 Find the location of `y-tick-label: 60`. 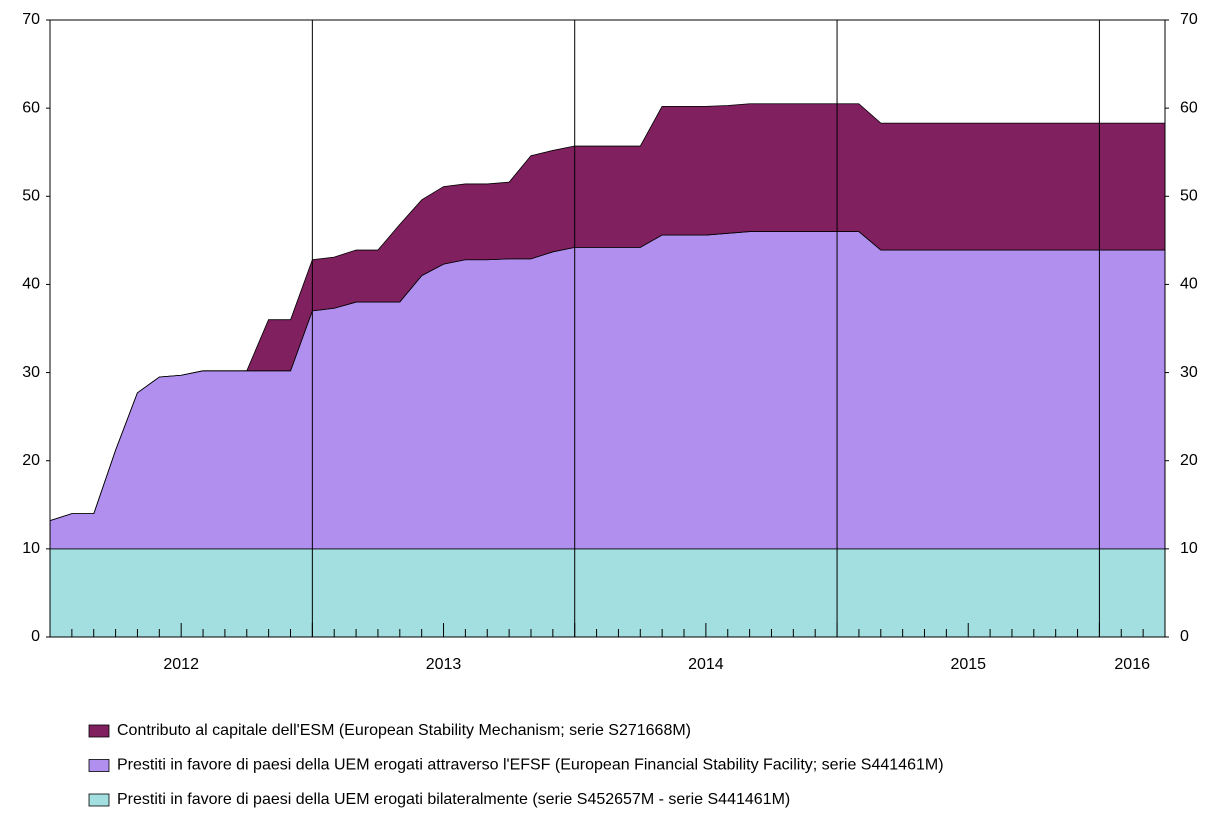

y-tick-label: 60 is located at coordinates (31, 107).